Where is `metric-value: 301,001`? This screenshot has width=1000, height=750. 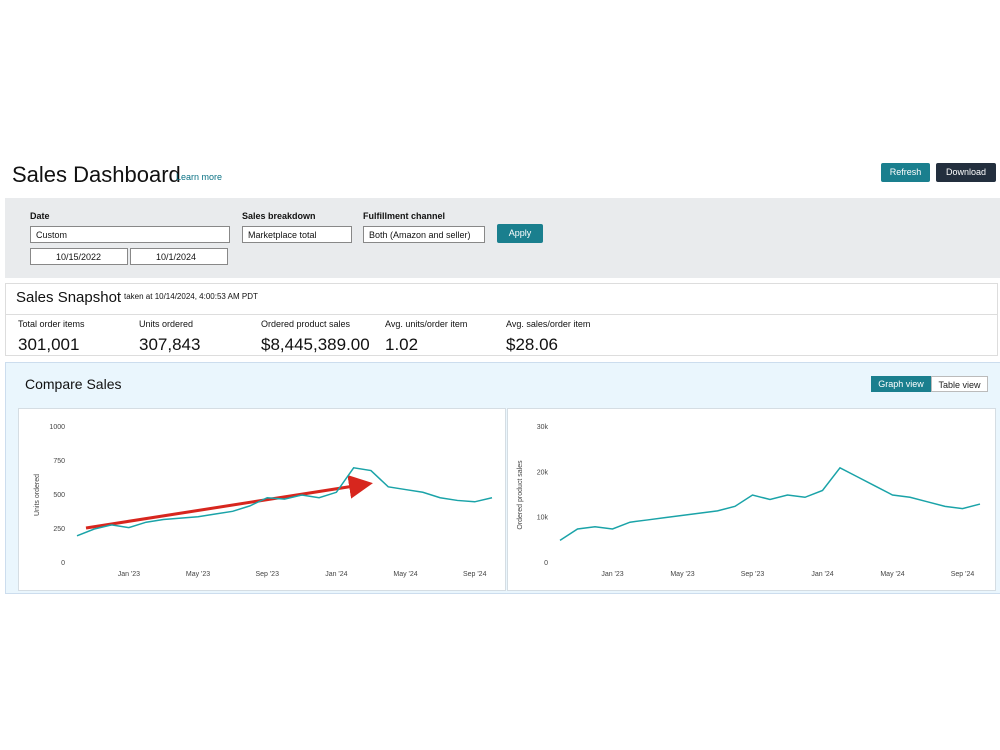
metric-value: 301,001 is located at coordinates (49, 344).